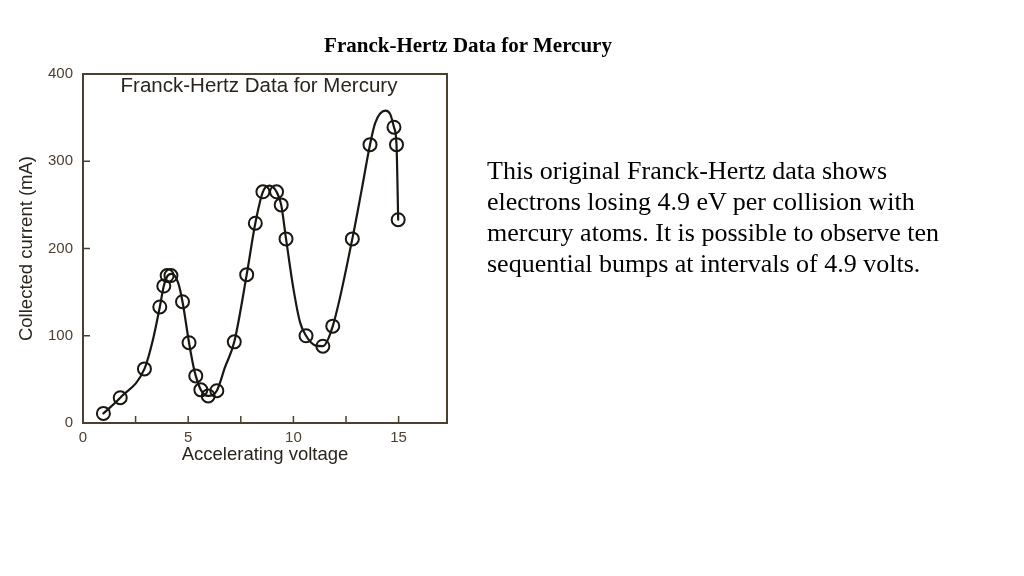  Describe the element at coordinates (60, 73) in the screenshot. I see `y-tick-label: 400` at that location.